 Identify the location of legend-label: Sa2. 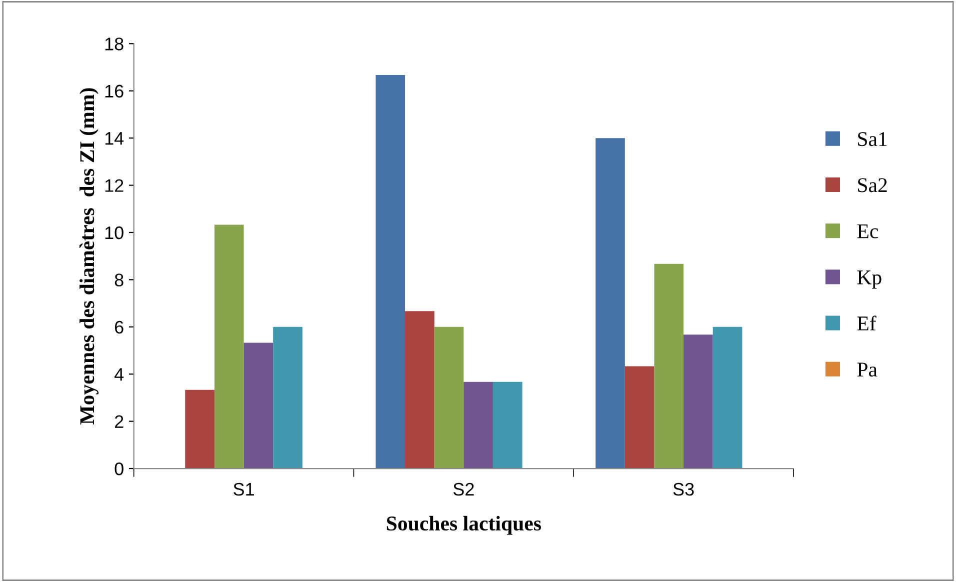
(872, 185).